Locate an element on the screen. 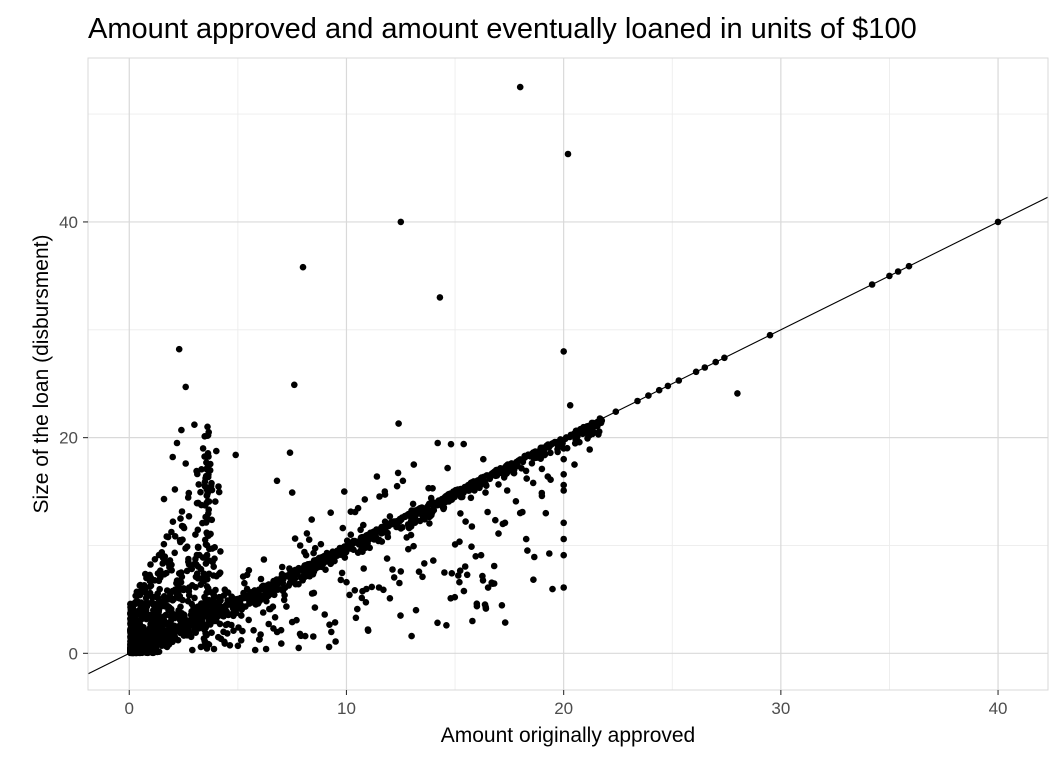  x-tick-label: 0 is located at coordinates (129, 708).